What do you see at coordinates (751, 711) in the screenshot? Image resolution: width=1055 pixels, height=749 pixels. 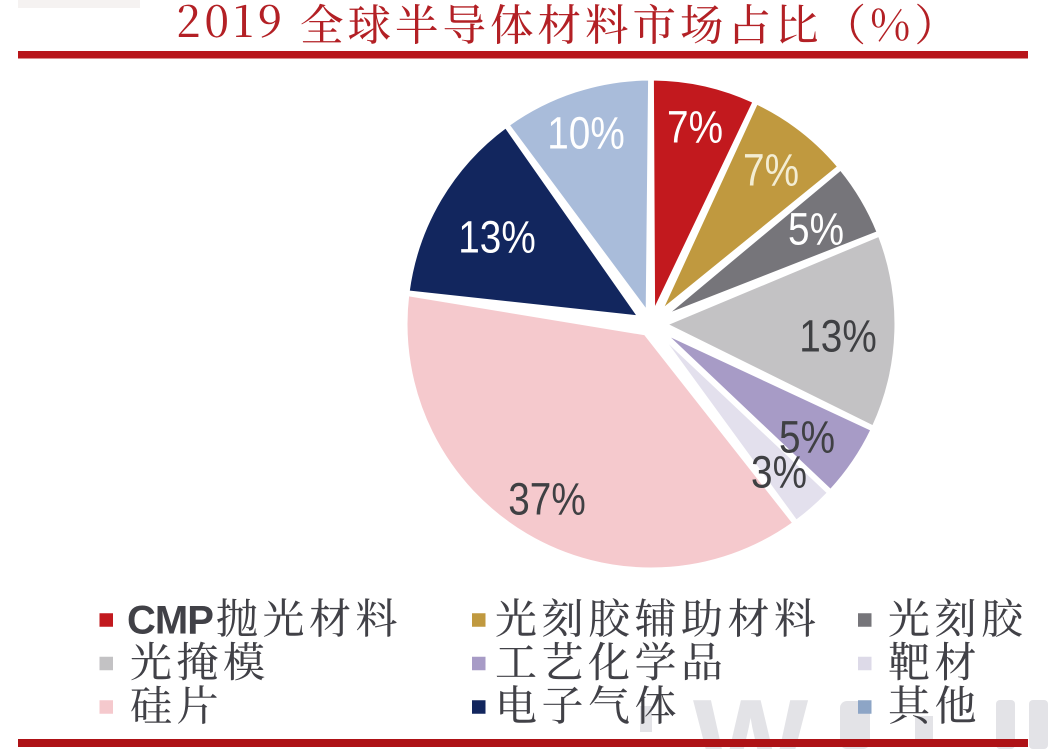 I see `svg-text: W` at bounding box center [751, 711].